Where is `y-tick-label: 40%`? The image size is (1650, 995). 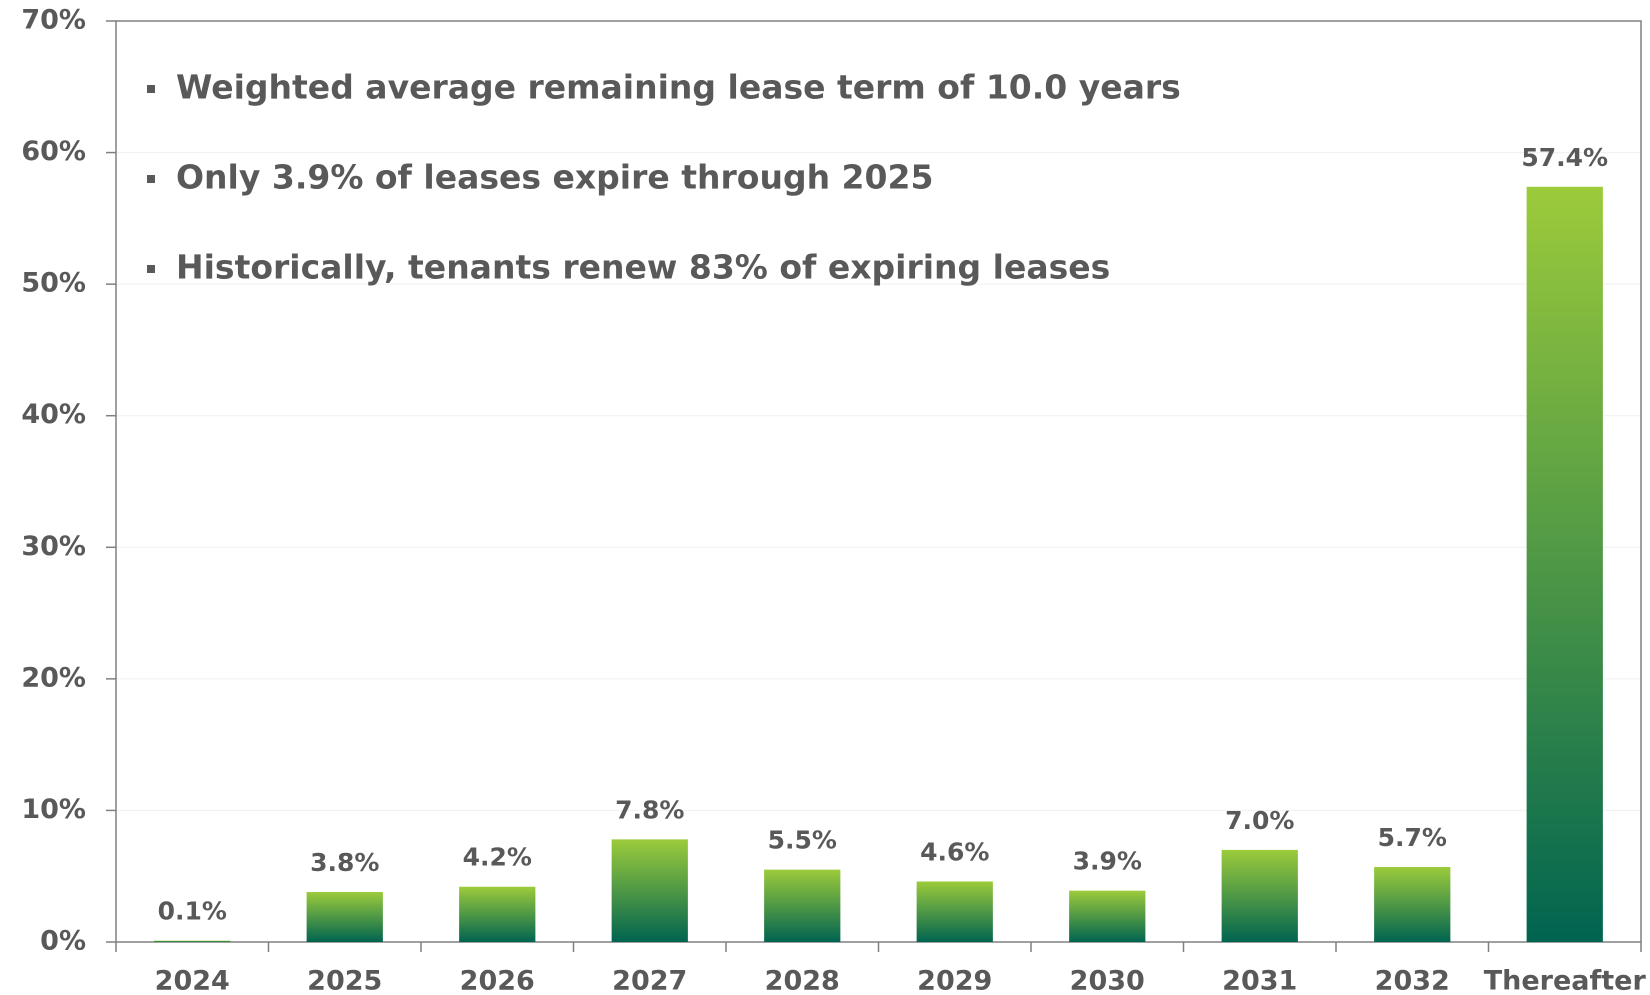 y-tick-label: 40% is located at coordinates (53, 414).